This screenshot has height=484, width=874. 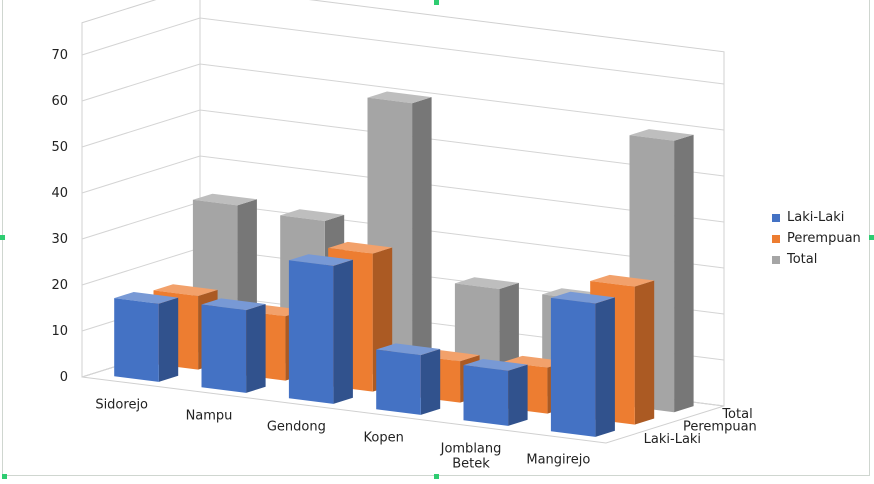 What do you see at coordinates (59, 331) in the screenshot?
I see `y-tick-label: 10` at bounding box center [59, 331].